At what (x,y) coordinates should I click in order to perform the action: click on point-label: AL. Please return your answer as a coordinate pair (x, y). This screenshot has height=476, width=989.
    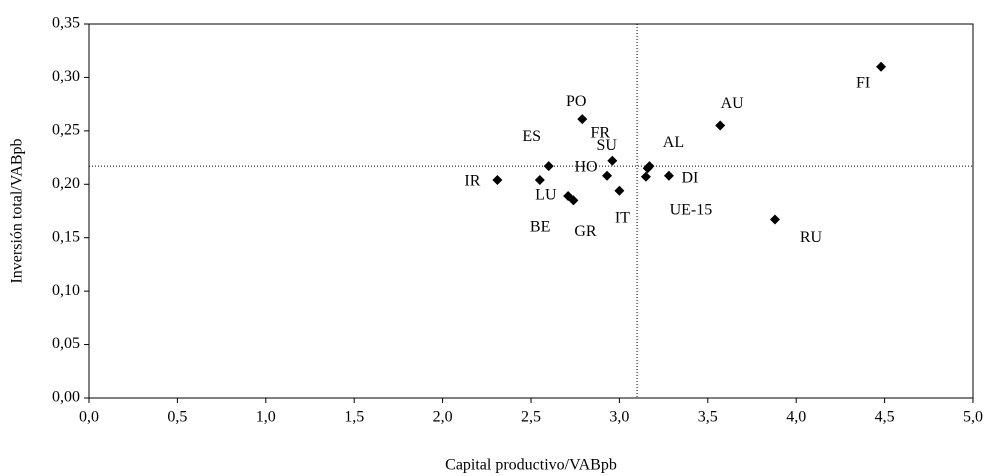
    Looking at the image, I should click on (673, 142).